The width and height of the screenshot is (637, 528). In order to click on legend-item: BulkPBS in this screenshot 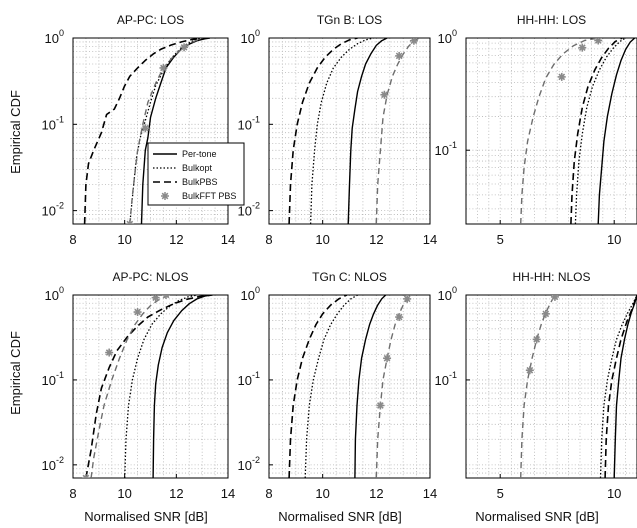, I will do `click(185, 182)`.